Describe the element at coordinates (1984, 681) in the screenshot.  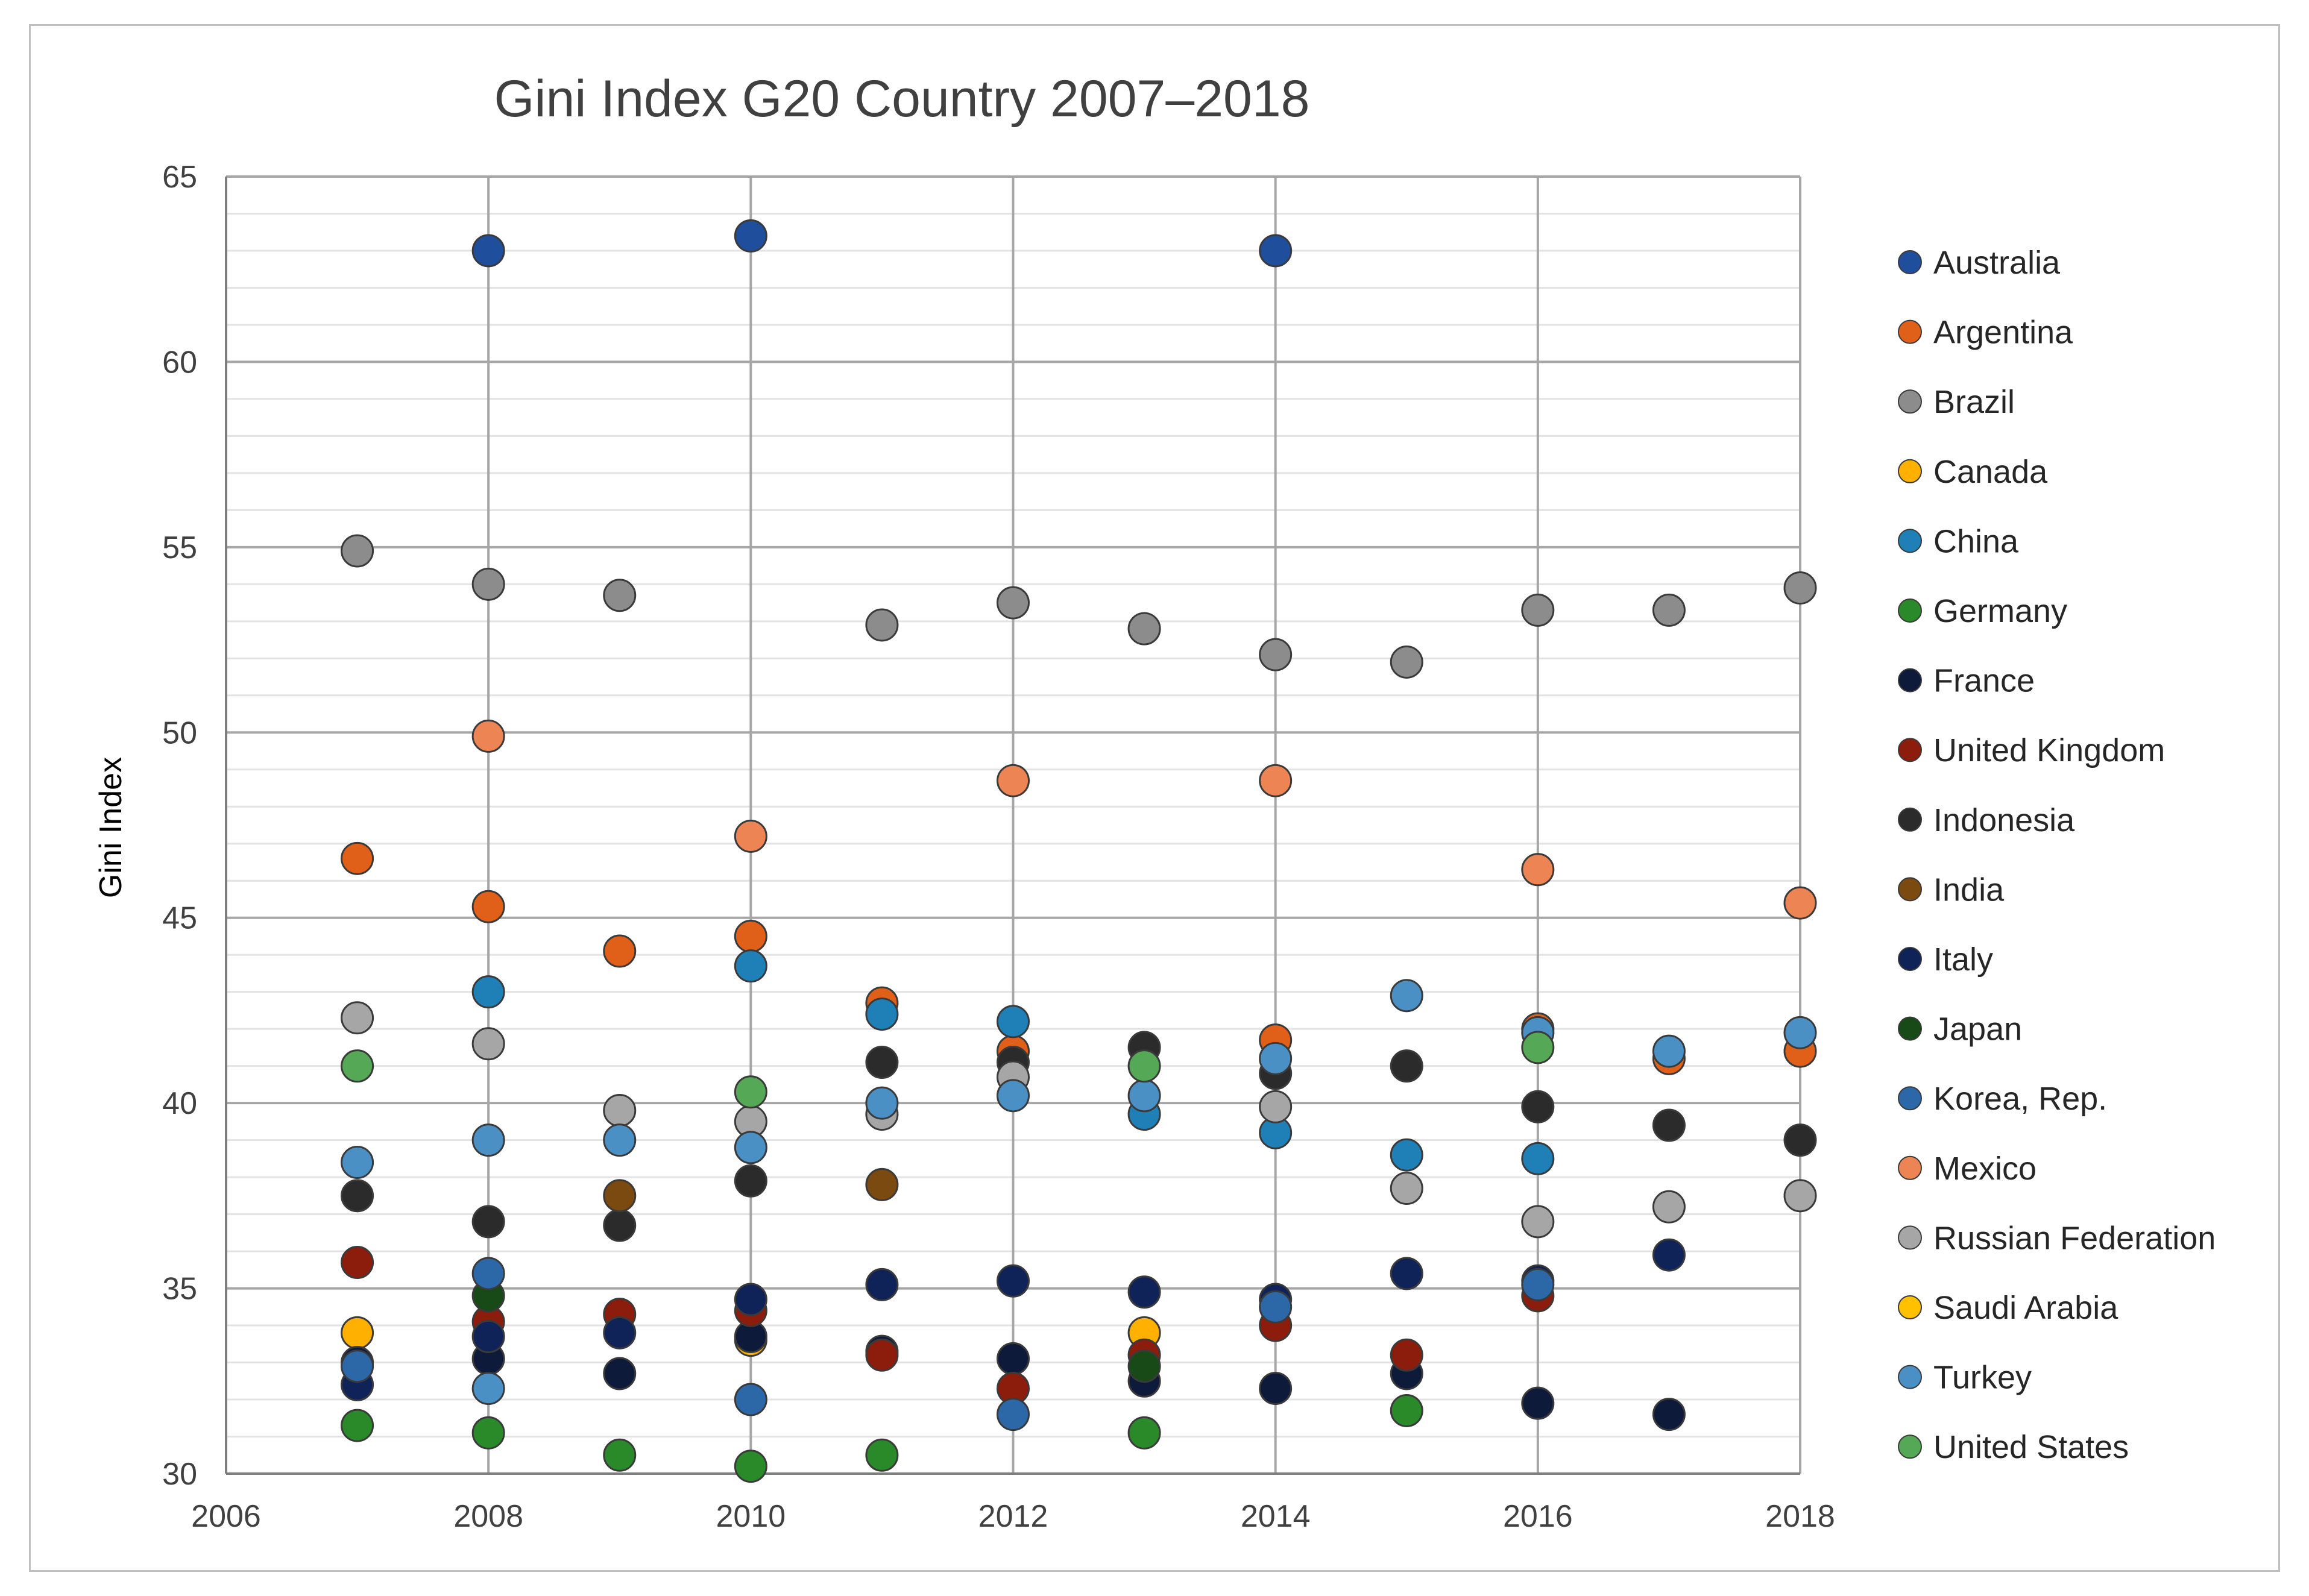
I see `legend-label: France` at that location.